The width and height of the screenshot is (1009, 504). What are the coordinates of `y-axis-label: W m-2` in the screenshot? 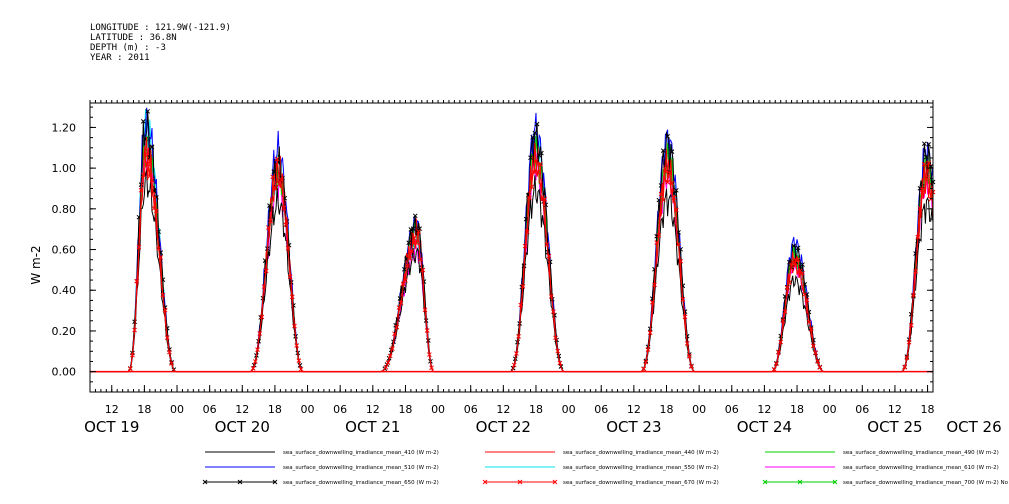 It's located at (36, 264).